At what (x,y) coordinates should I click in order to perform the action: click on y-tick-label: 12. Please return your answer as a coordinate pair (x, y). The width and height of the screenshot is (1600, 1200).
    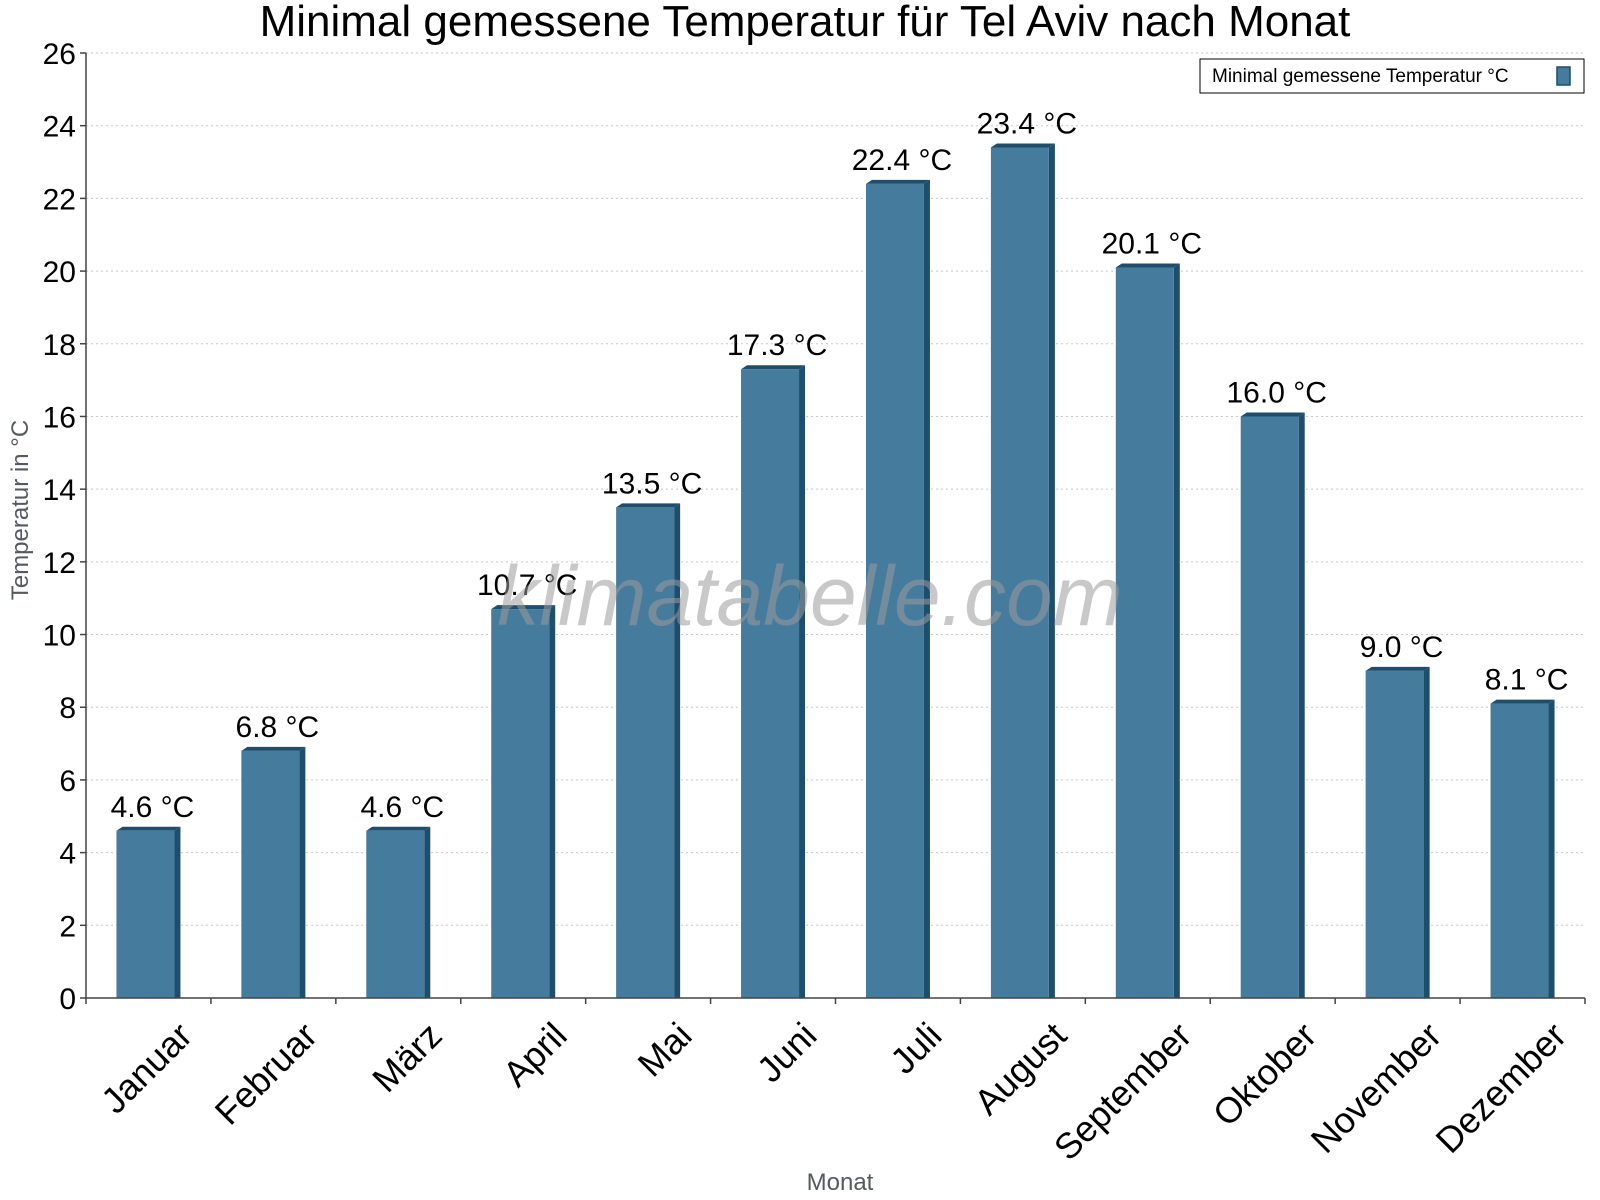
    Looking at the image, I should click on (59, 563).